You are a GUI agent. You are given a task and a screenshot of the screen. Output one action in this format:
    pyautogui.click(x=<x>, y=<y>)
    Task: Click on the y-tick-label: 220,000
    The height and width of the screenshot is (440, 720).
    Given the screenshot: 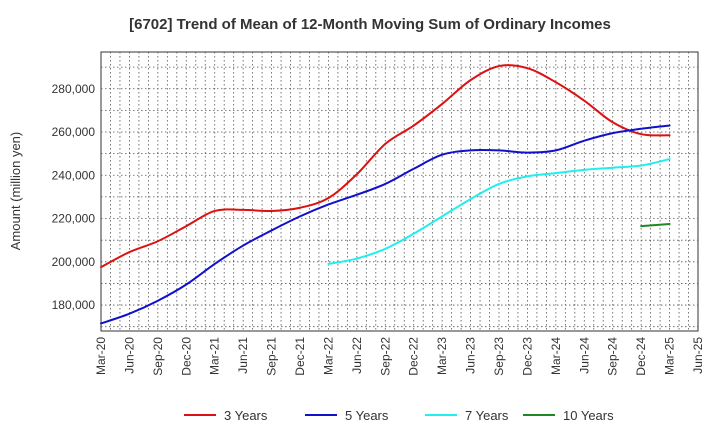 What is the action you would take?
    pyautogui.click(x=74, y=219)
    